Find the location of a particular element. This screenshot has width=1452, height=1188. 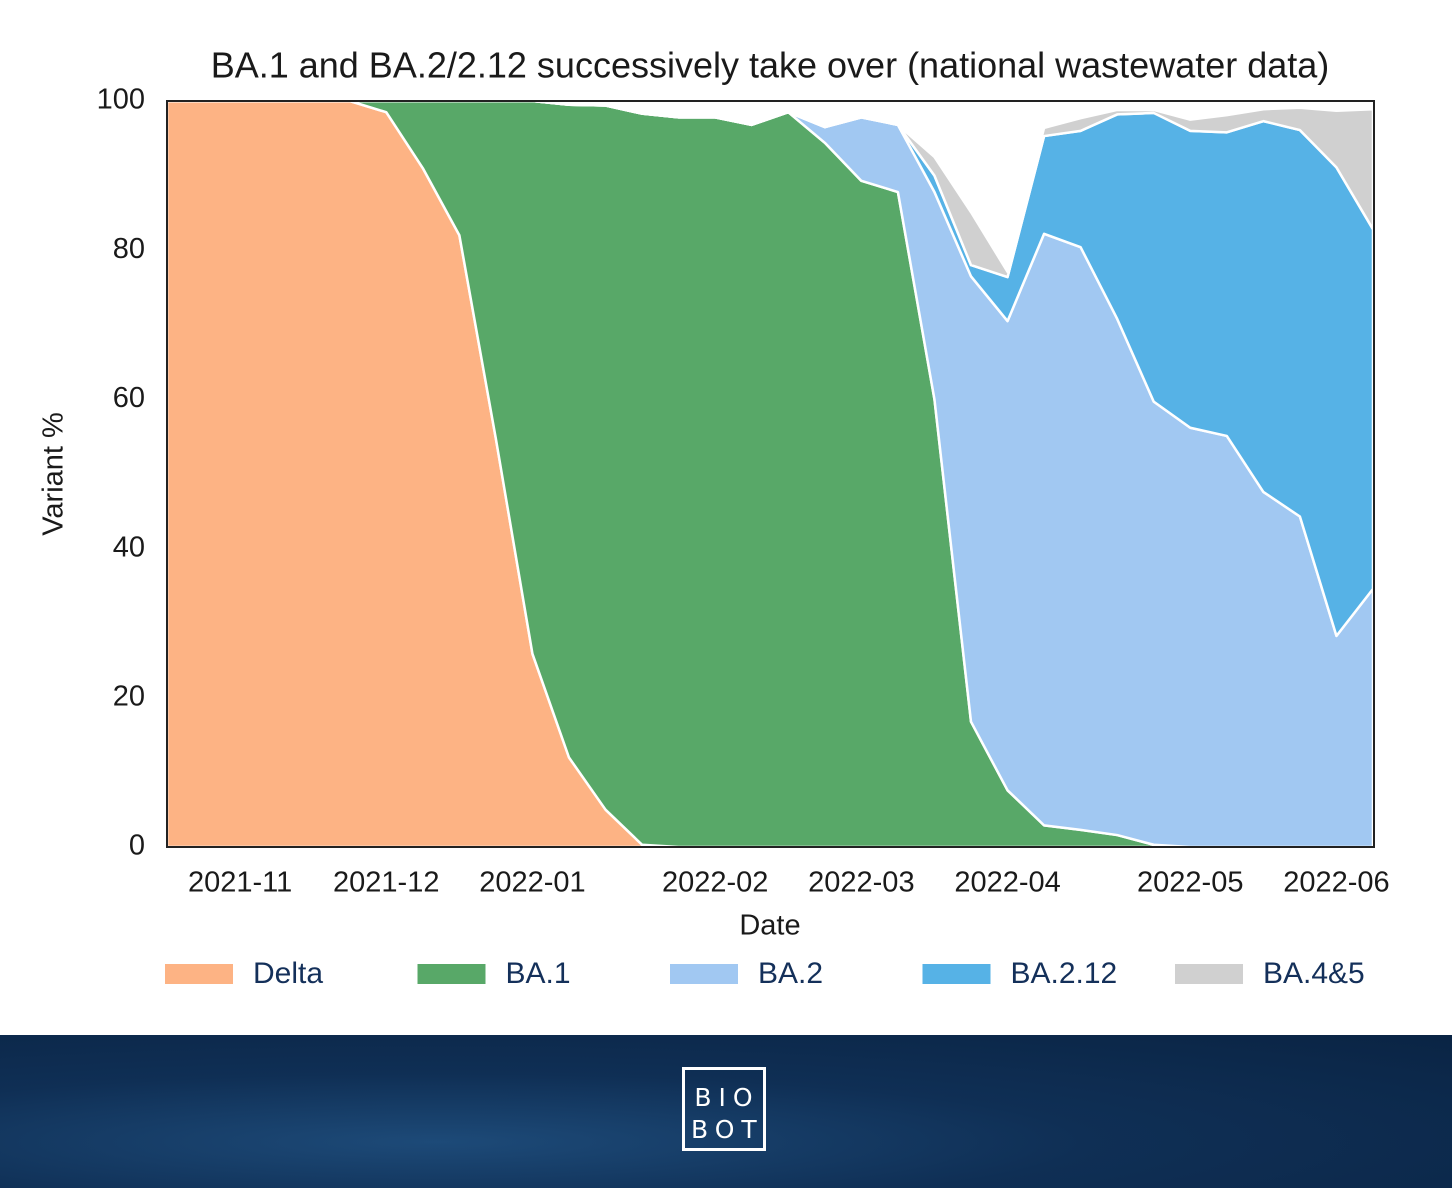

y-tick-label: 0 is located at coordinates (137, 846).